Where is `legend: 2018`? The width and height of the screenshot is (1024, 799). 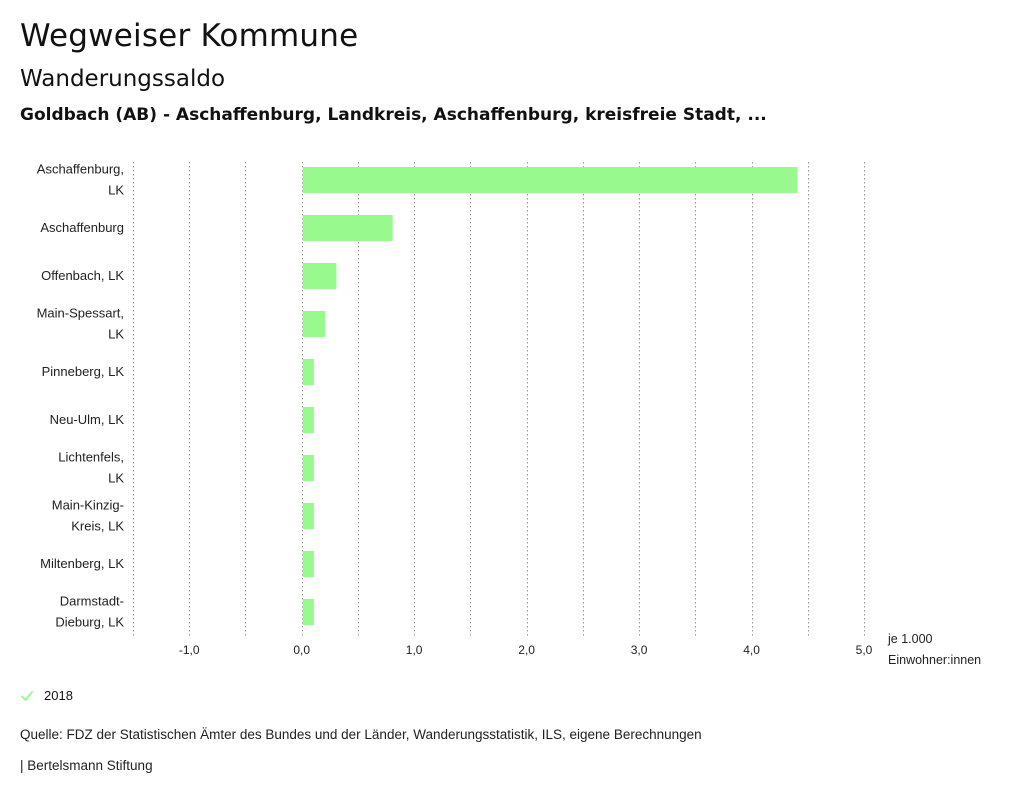 legend: 2018 is located at coordinates (46, 695).